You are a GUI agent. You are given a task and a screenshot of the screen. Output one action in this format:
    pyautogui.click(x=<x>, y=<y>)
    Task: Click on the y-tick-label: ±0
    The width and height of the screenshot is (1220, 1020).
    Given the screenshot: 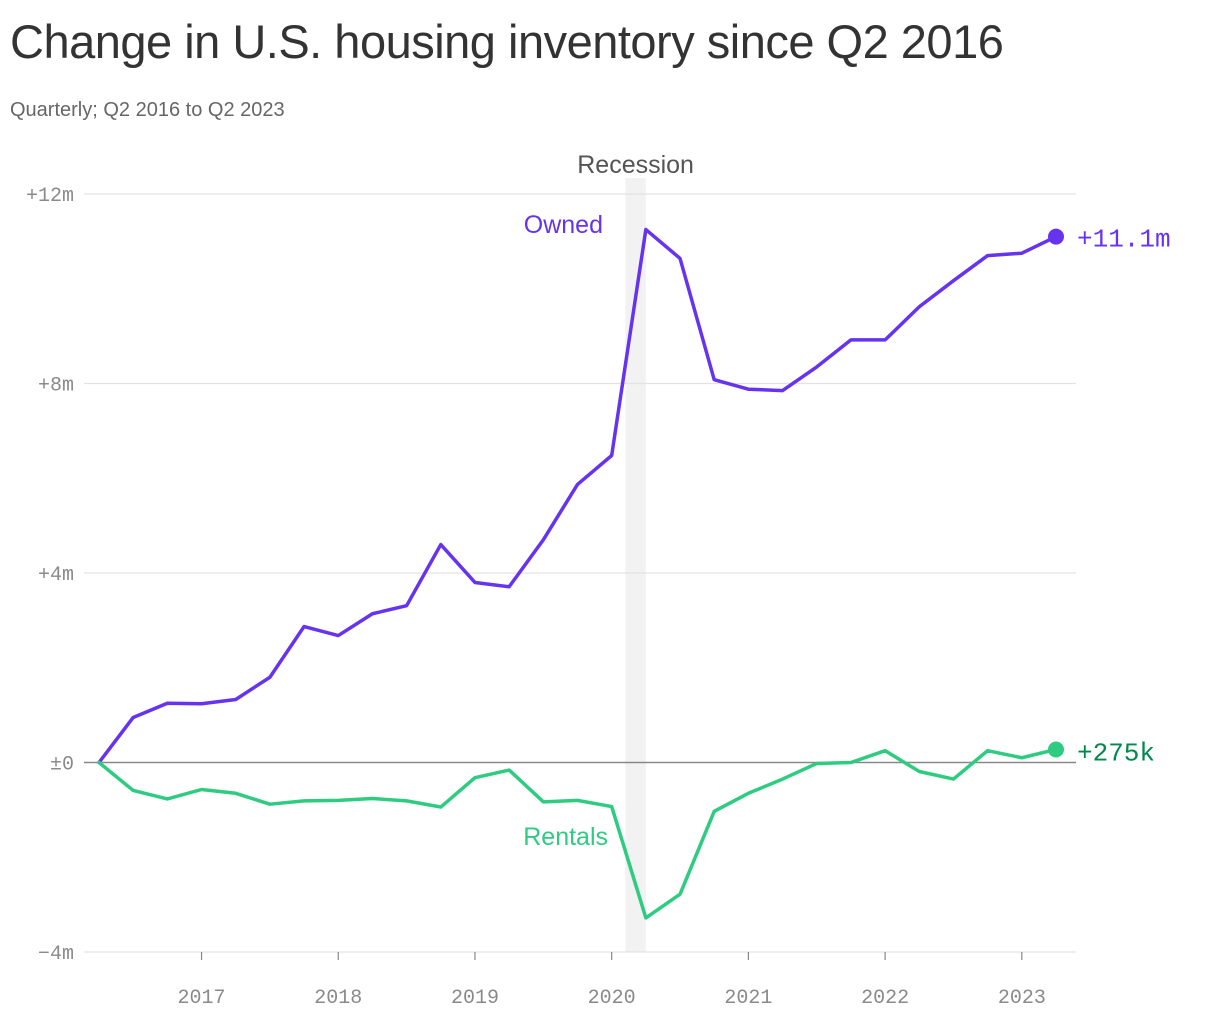 What is the action you would take?
    pyautogui.click(x=62, y=765)
    